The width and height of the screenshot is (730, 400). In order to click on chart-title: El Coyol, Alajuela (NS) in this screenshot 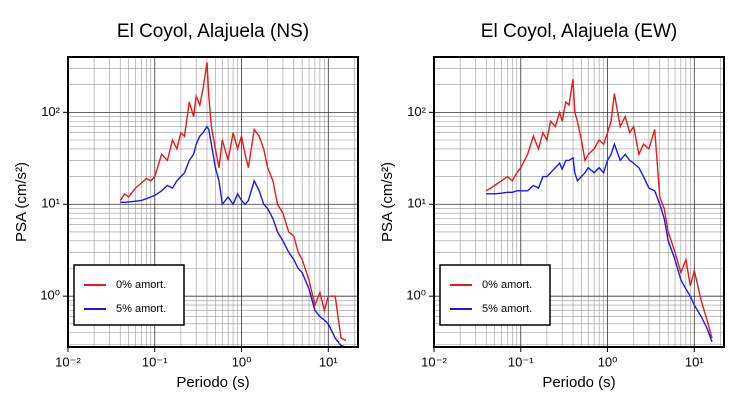, I will do `click(213, 31)`.